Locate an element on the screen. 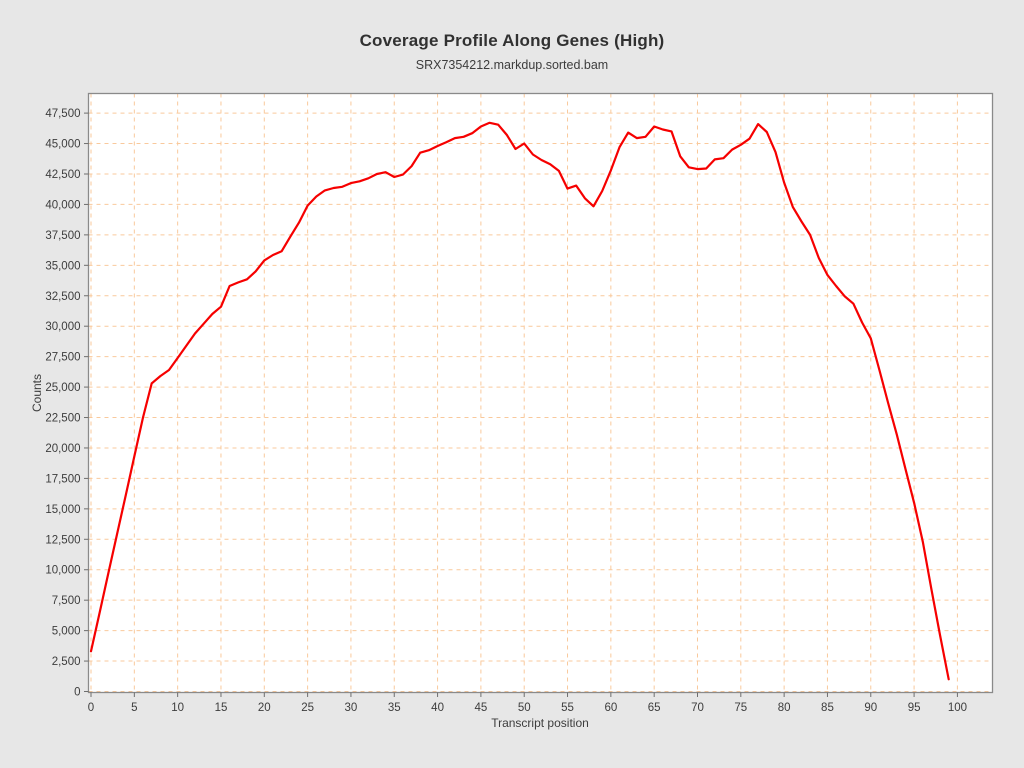  x-tick-label: 100 is located at coordinates (957, 708).